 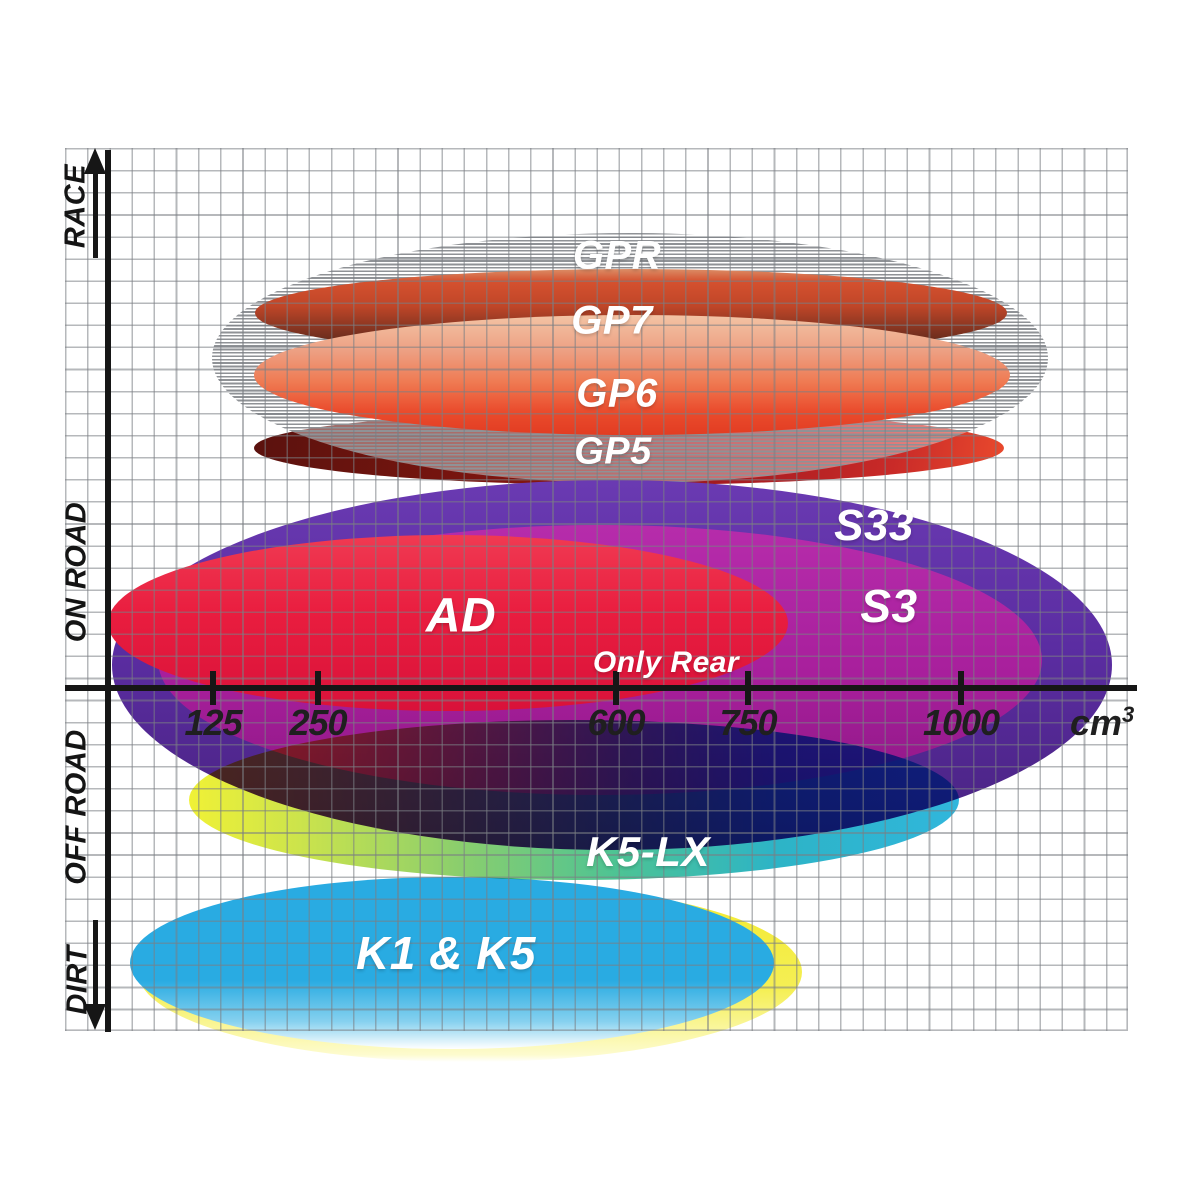 I want to click on label-s33: S33, so click(x=874, y=525).